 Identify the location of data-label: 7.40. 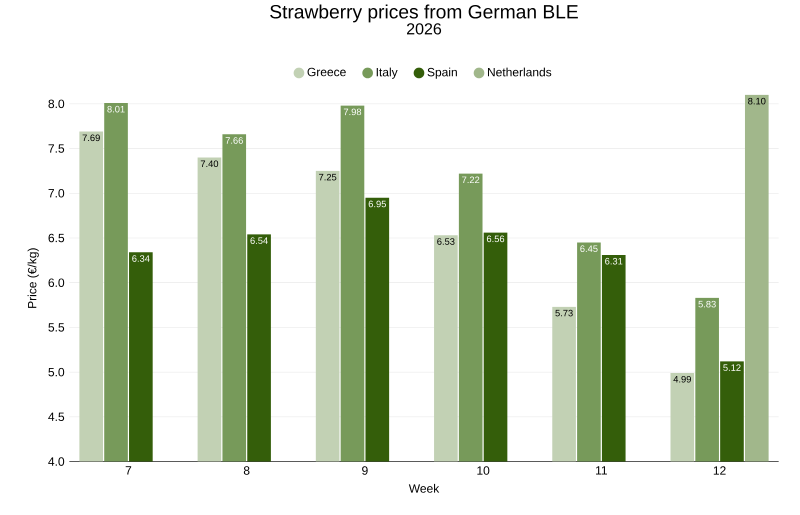
(209, 164).